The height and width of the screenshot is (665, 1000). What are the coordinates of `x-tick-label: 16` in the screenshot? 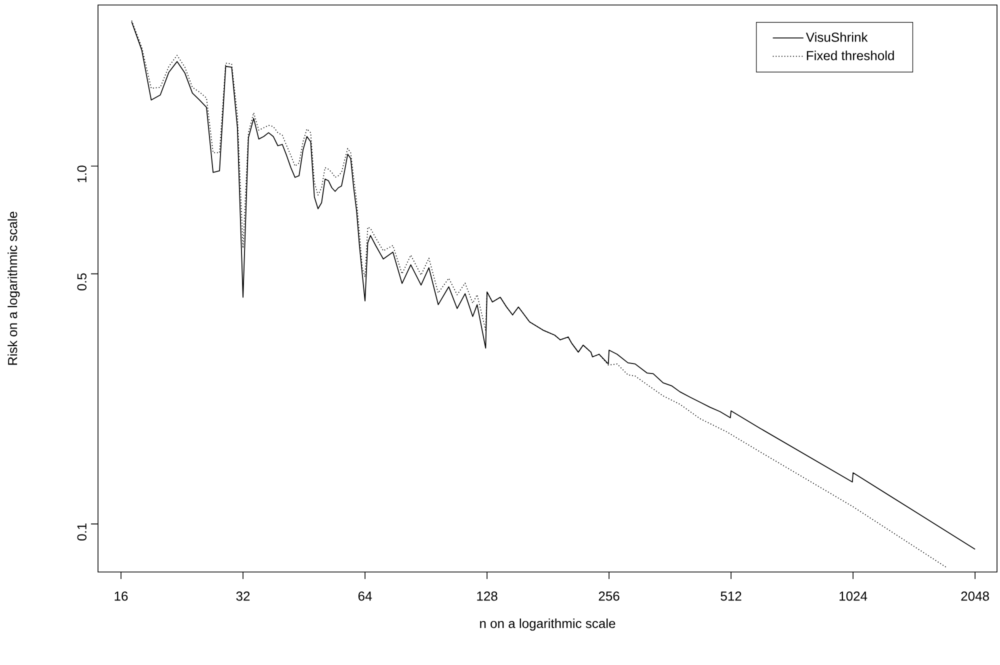 It's located at (121, 596).